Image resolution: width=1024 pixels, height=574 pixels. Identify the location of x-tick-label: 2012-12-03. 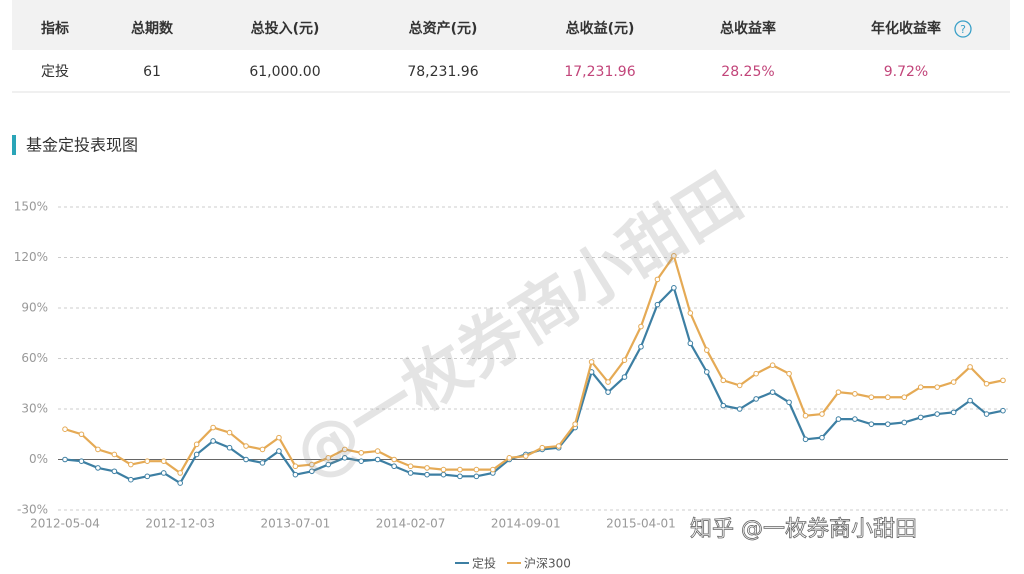
(180, 524).